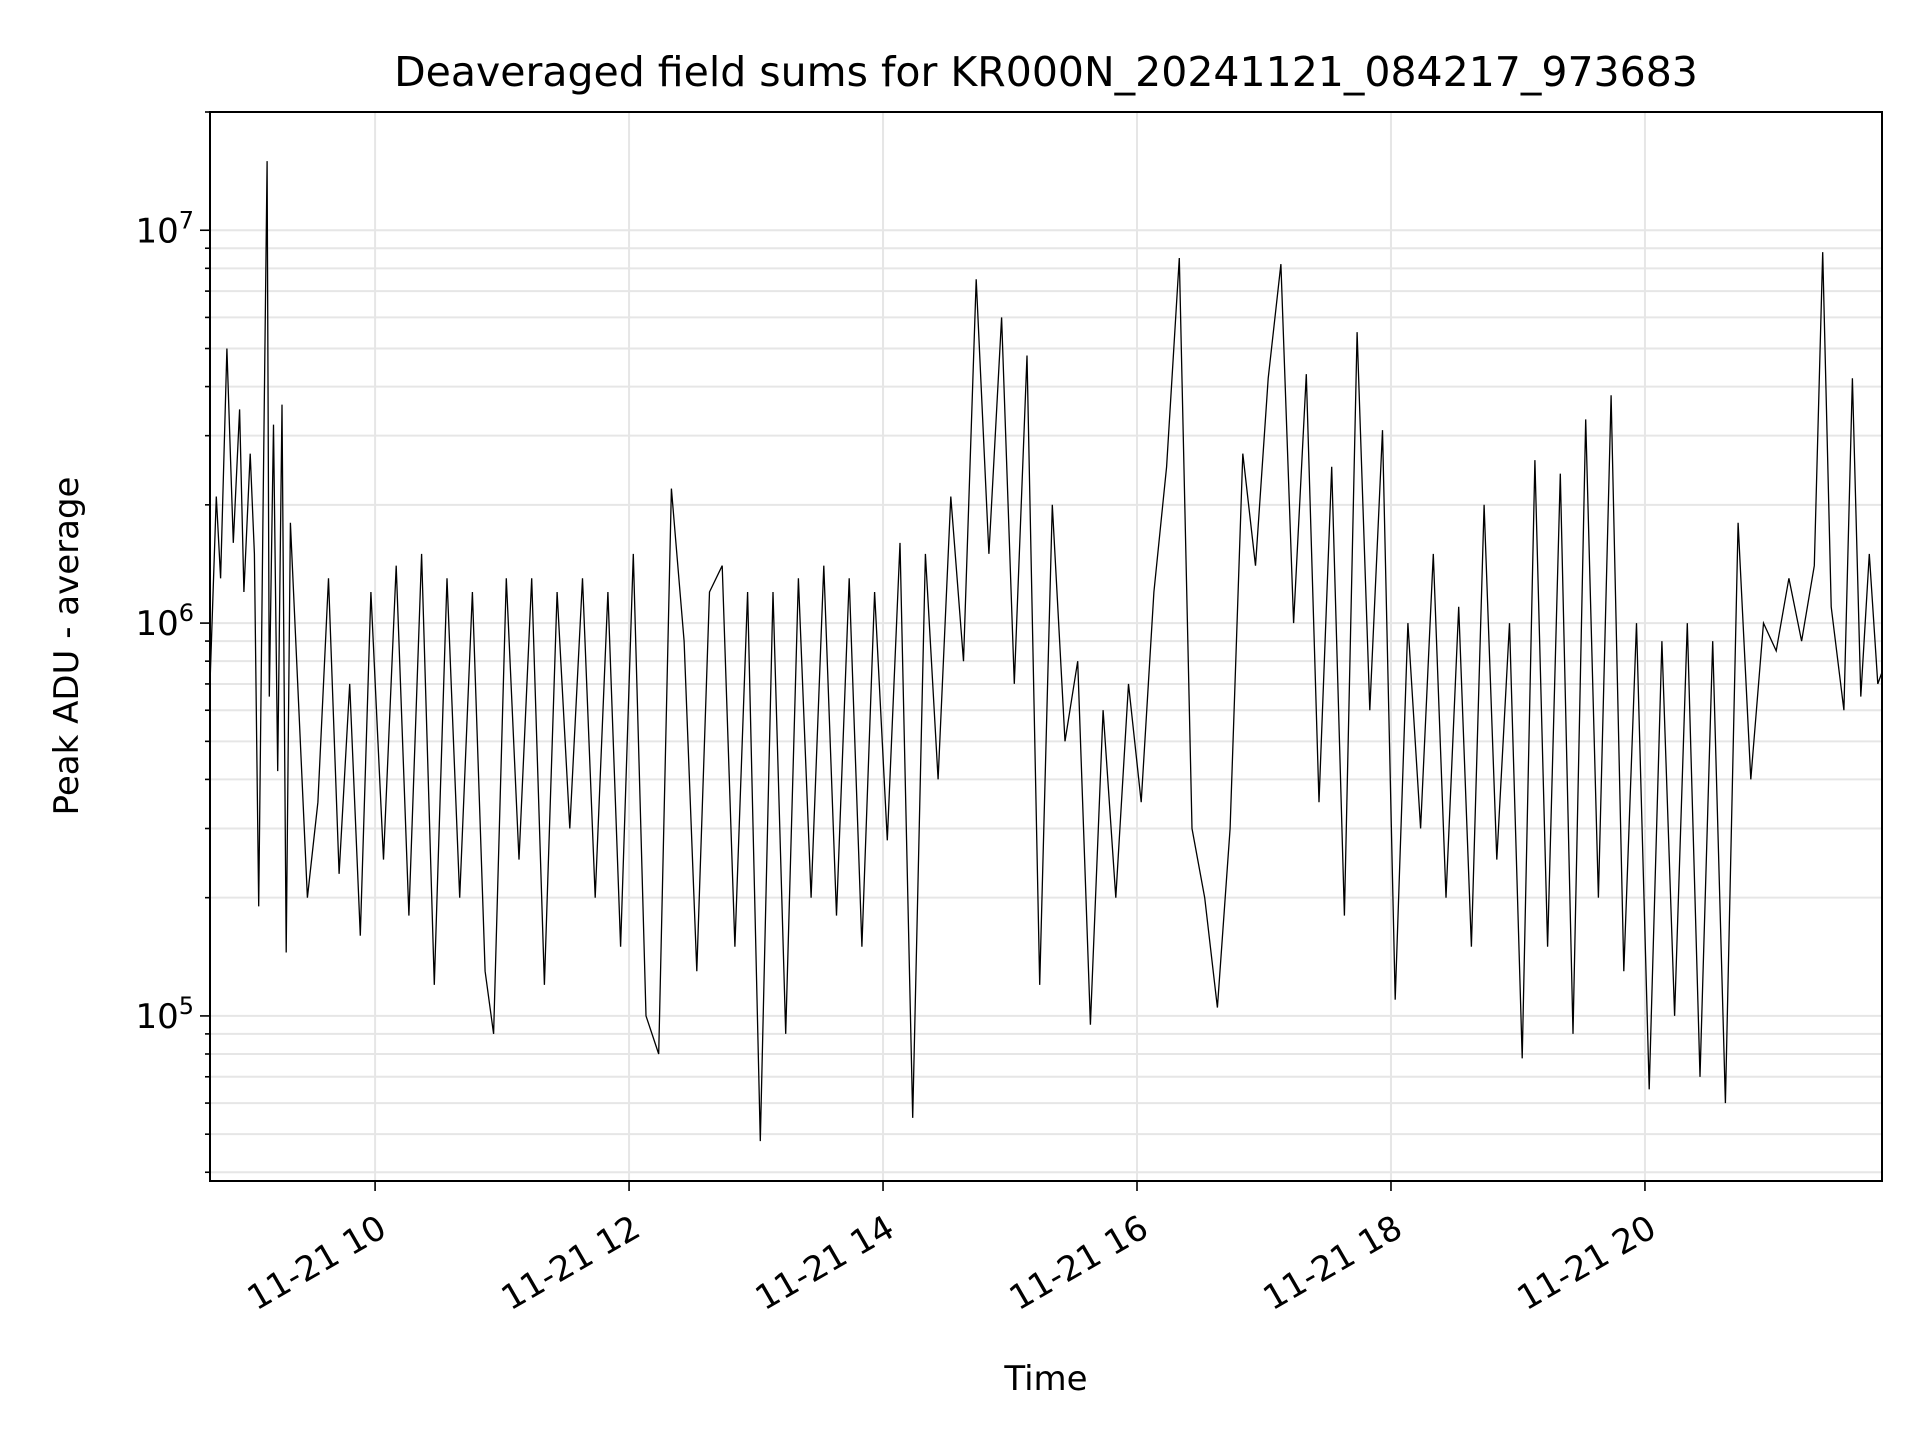  Describe the element at coordinates (164, 621) in the screenshot. I see `y-tick-label: 10⁶` at that location.